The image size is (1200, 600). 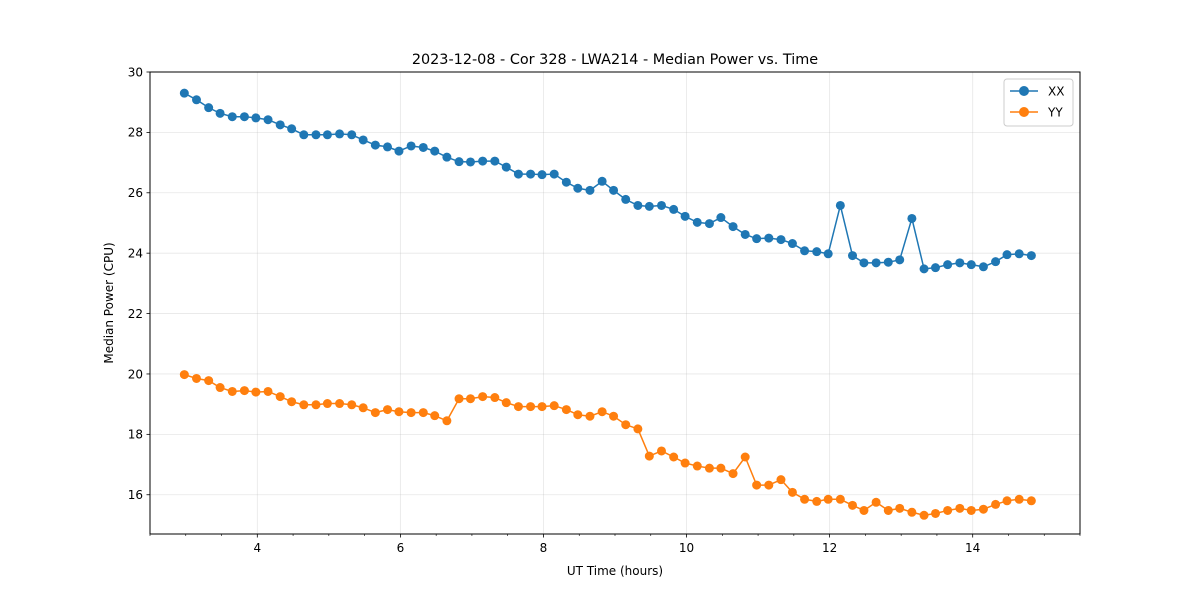 I want to click on x-tick-label: 8, so click(x=544, y=548).